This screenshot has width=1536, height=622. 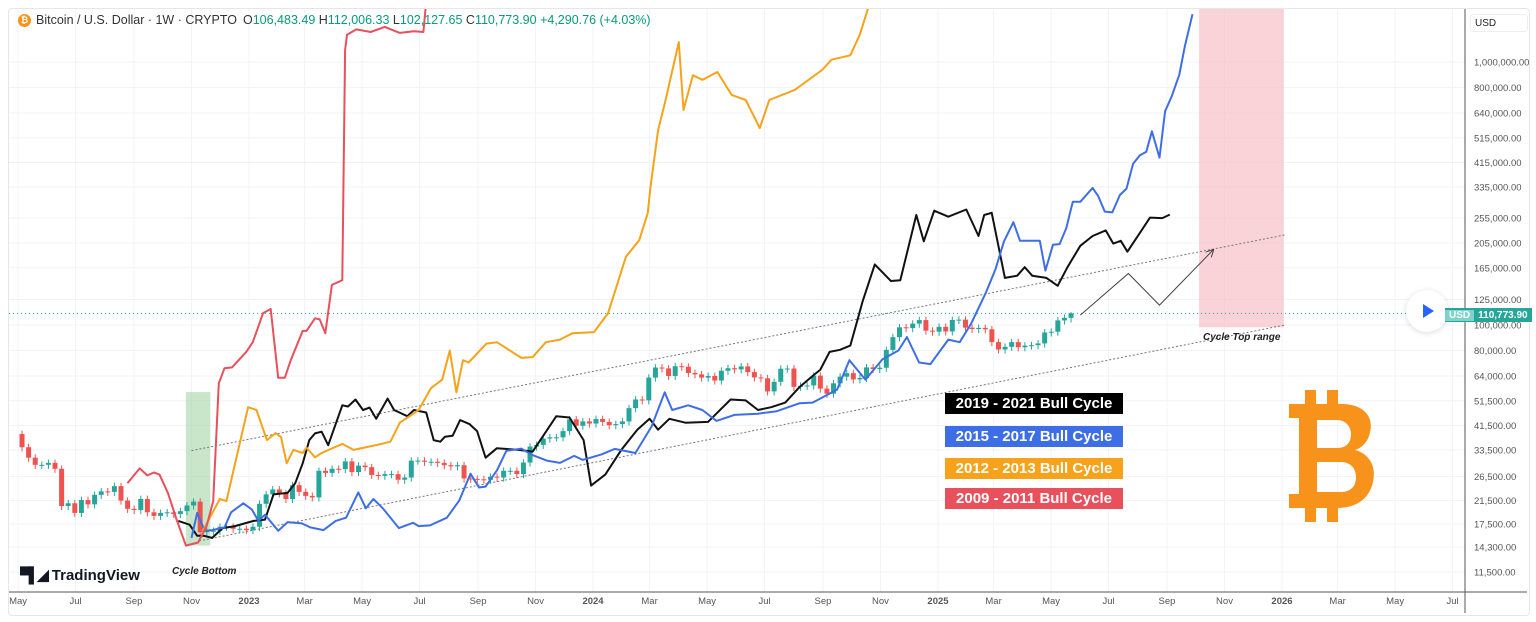 What do you see at coordinates (95, 575) in the screenshot?
I see `tradingview-wordmark: TradingView` at bounding box center [95, 575].